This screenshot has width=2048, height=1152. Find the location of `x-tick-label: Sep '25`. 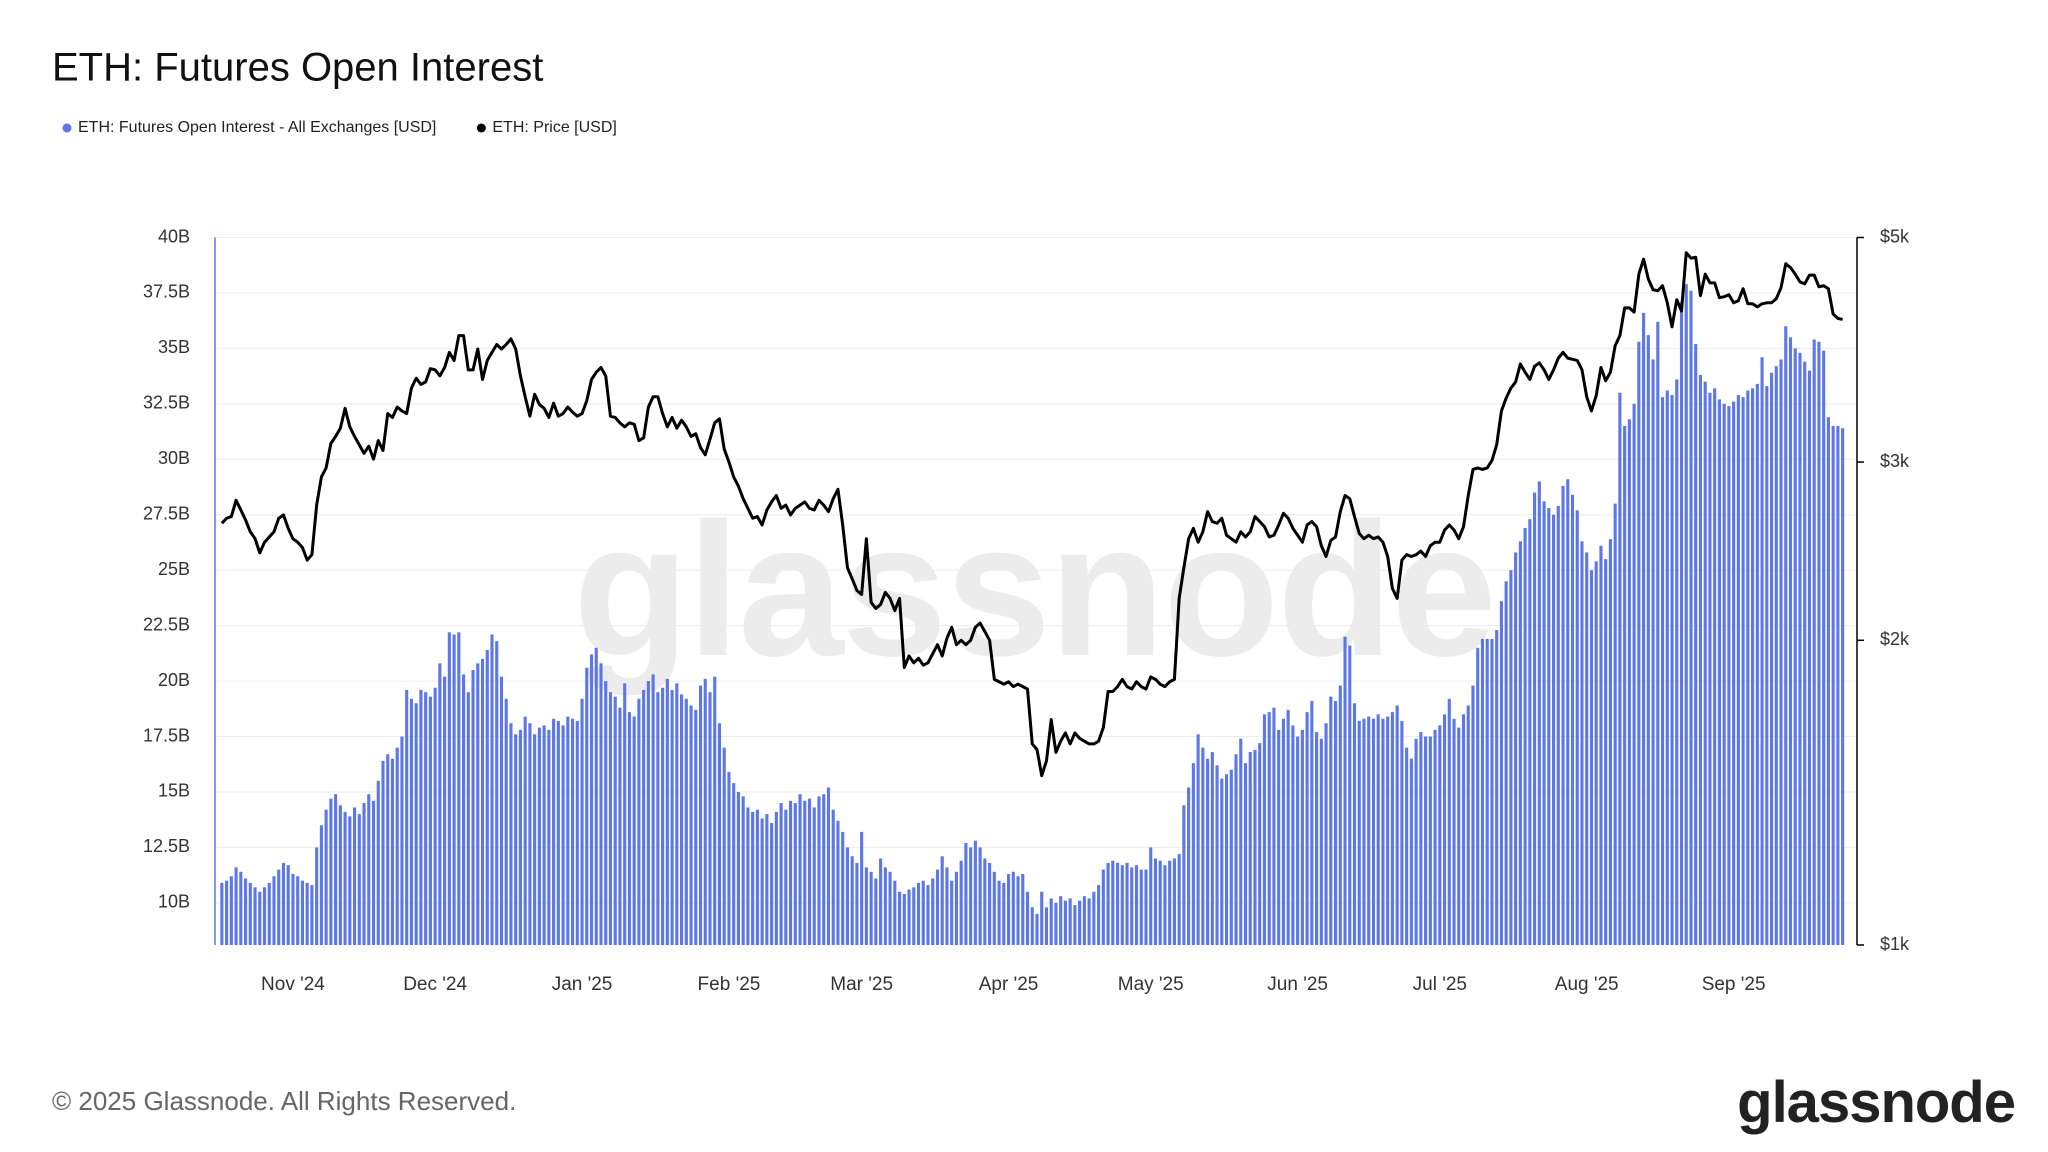

x-tick-label: Sep '25 is located at coordinates (1734, 984).